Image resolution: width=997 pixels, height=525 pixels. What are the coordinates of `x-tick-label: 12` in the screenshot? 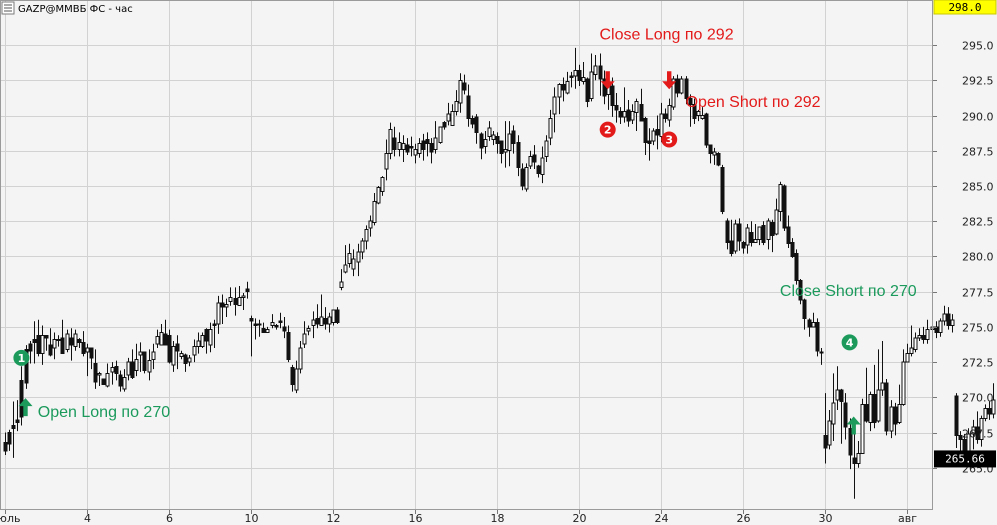 It's located at (334, 518).